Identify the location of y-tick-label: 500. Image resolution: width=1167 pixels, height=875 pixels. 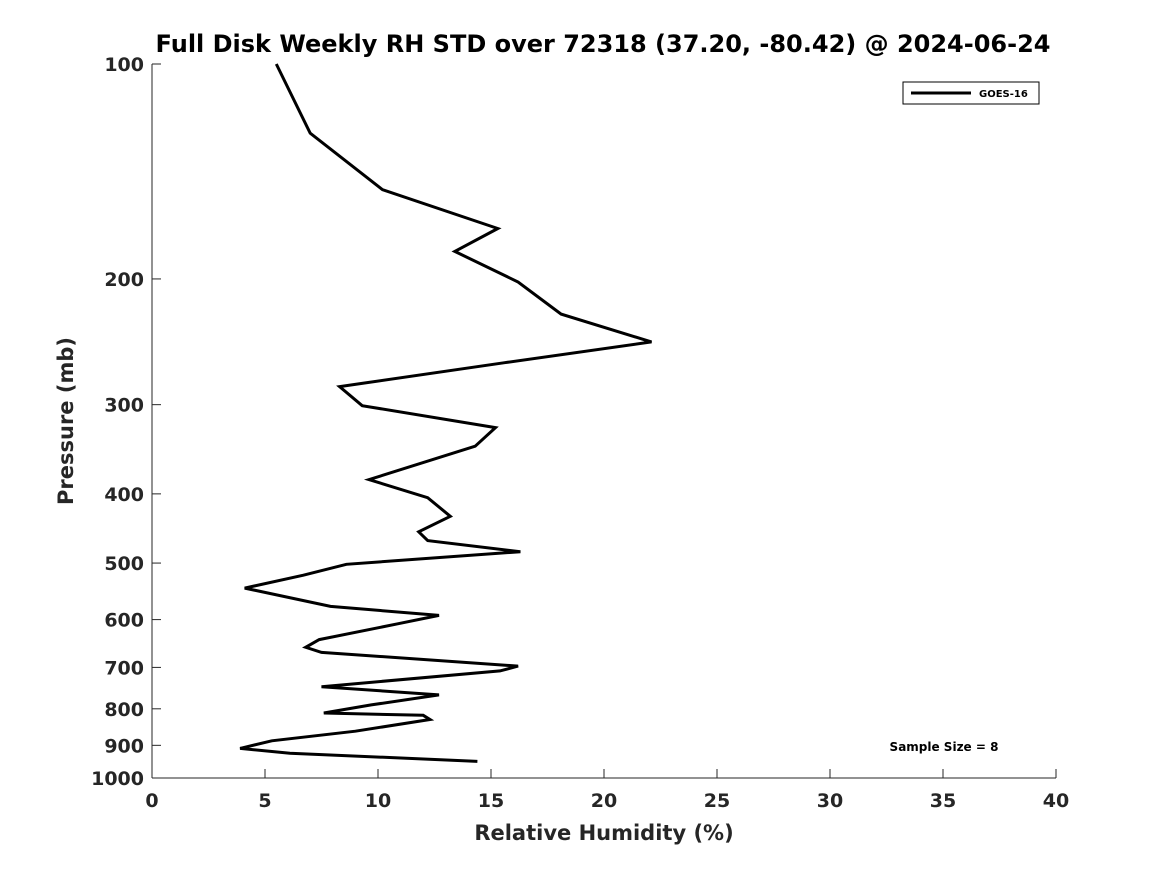
(124, 564).